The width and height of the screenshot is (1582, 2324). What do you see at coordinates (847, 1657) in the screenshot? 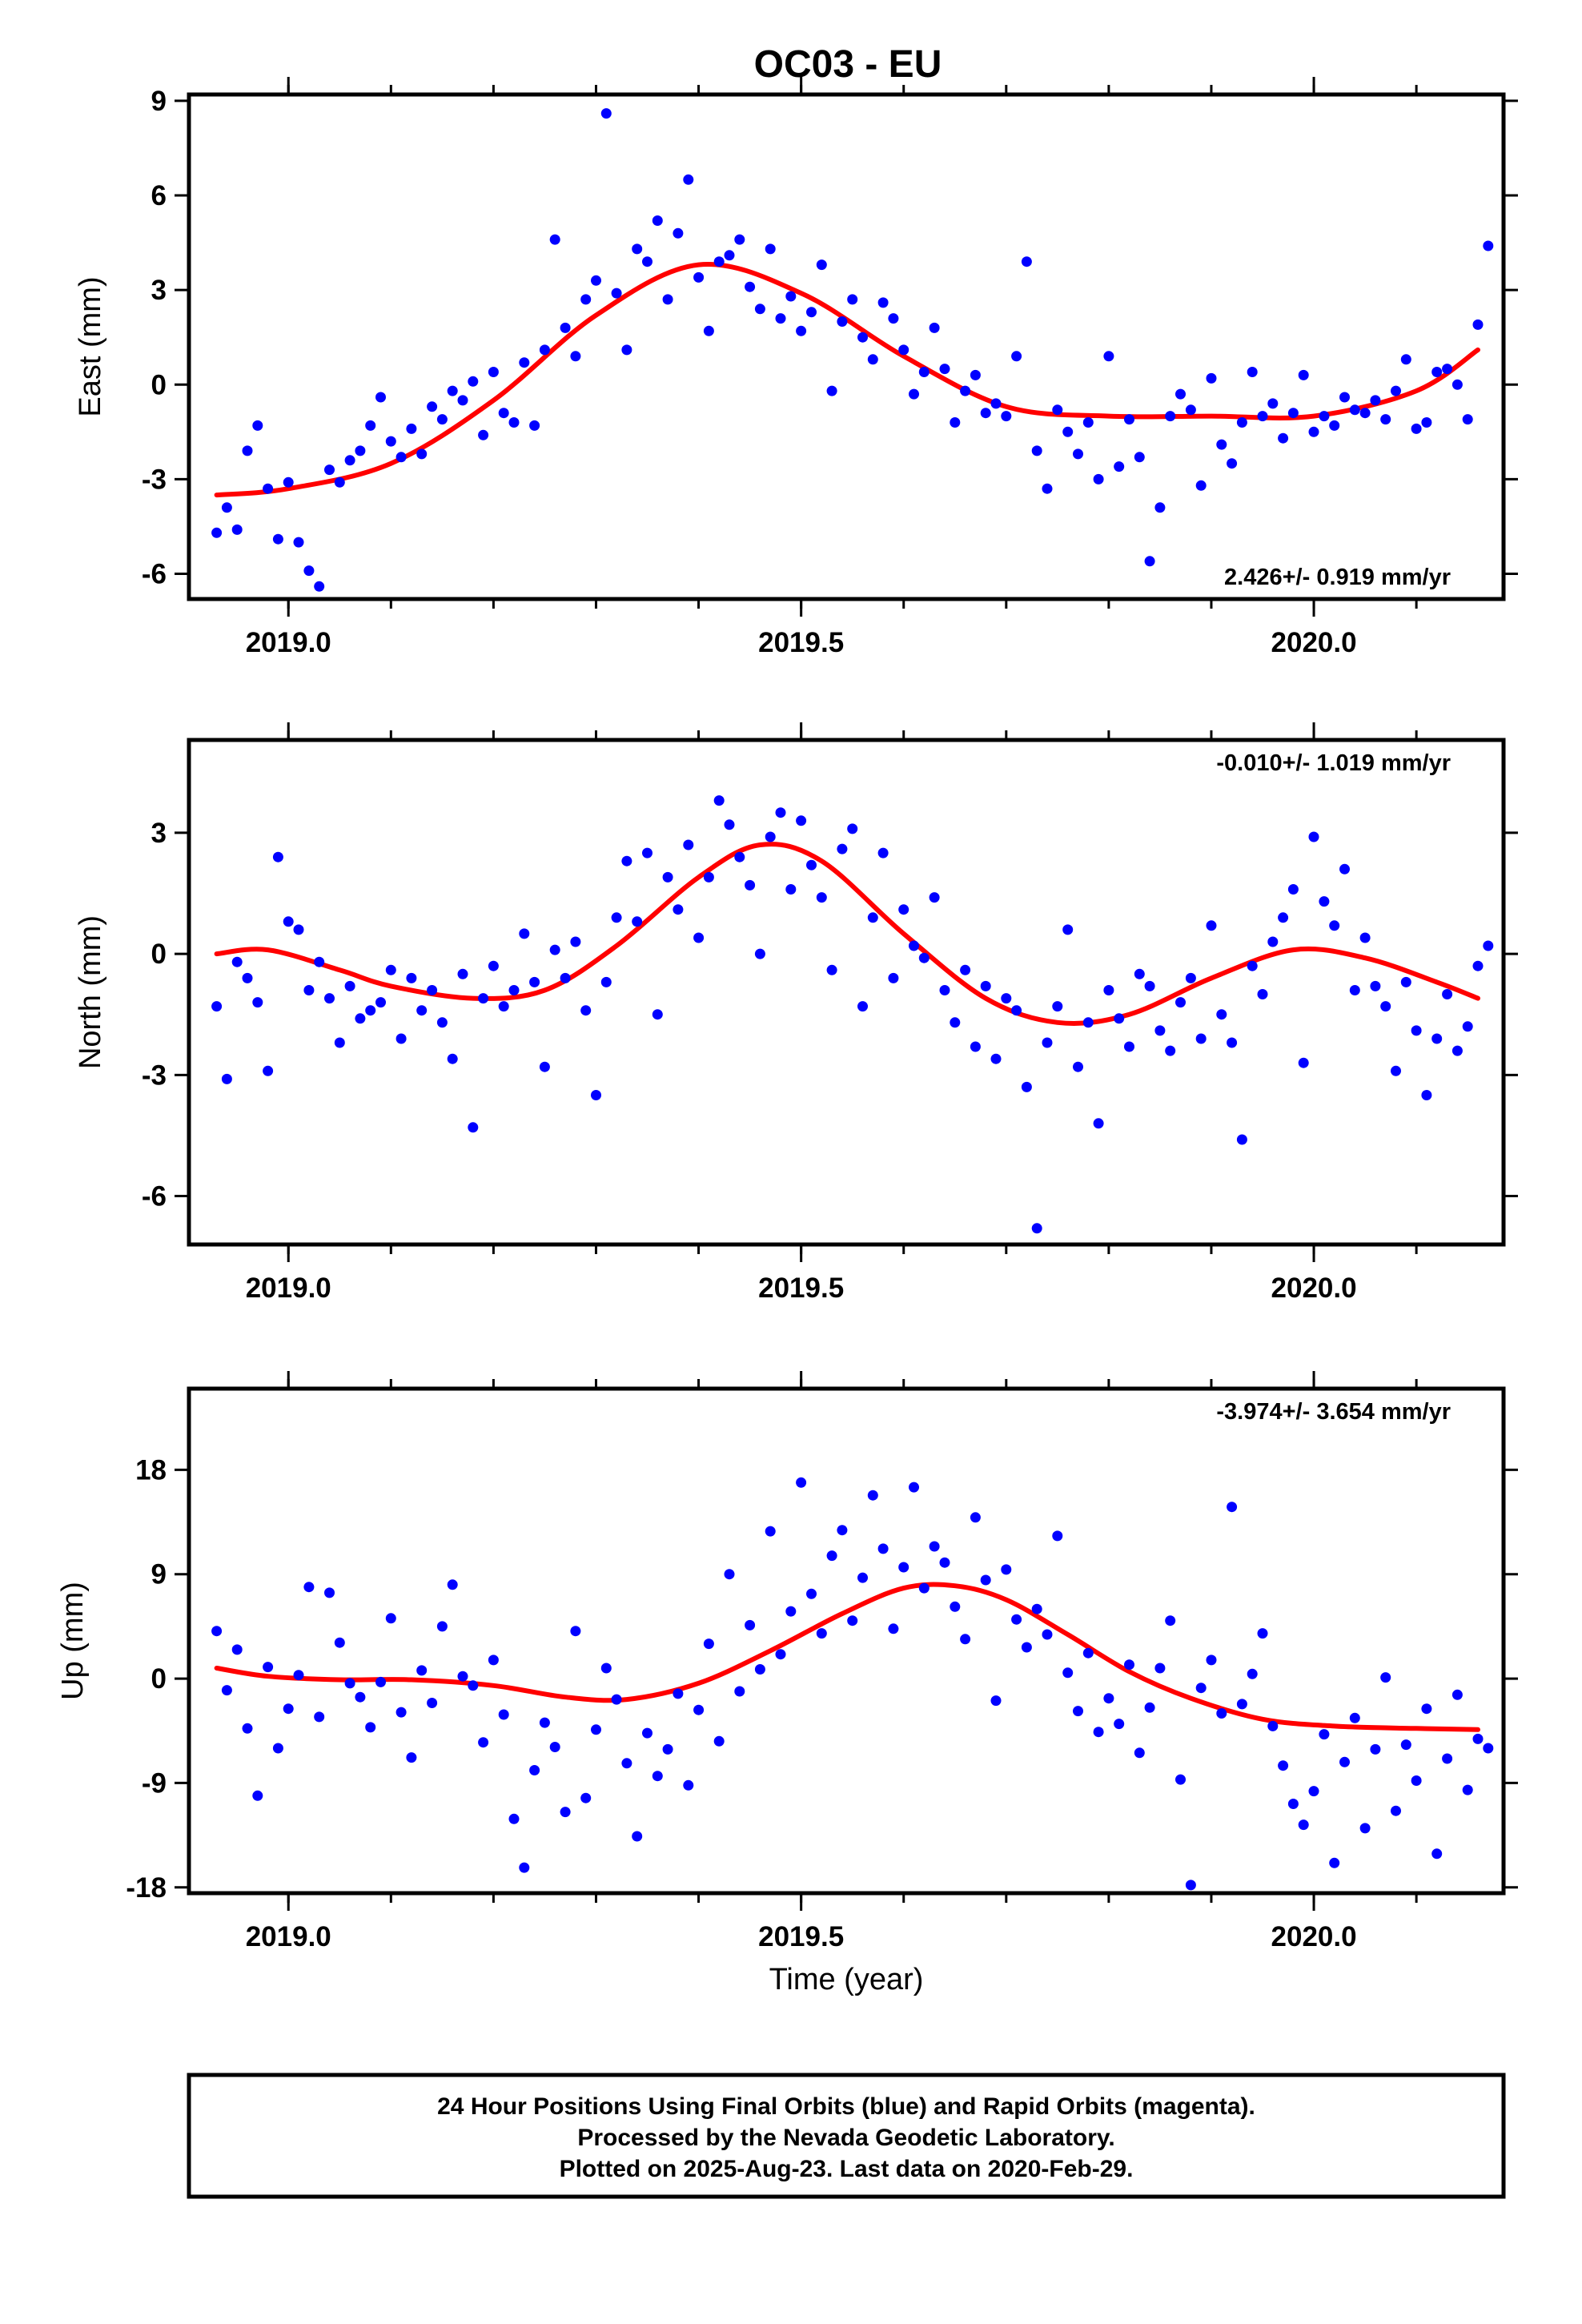
I see `up-fit-layer` at bounding box center [847, 1657].